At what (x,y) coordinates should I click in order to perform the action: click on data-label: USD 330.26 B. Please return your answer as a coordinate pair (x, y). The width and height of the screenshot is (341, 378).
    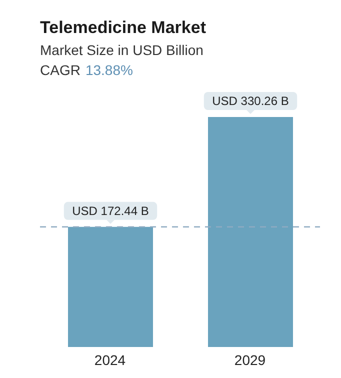
    Looking at the image, I should click on (250, 101).